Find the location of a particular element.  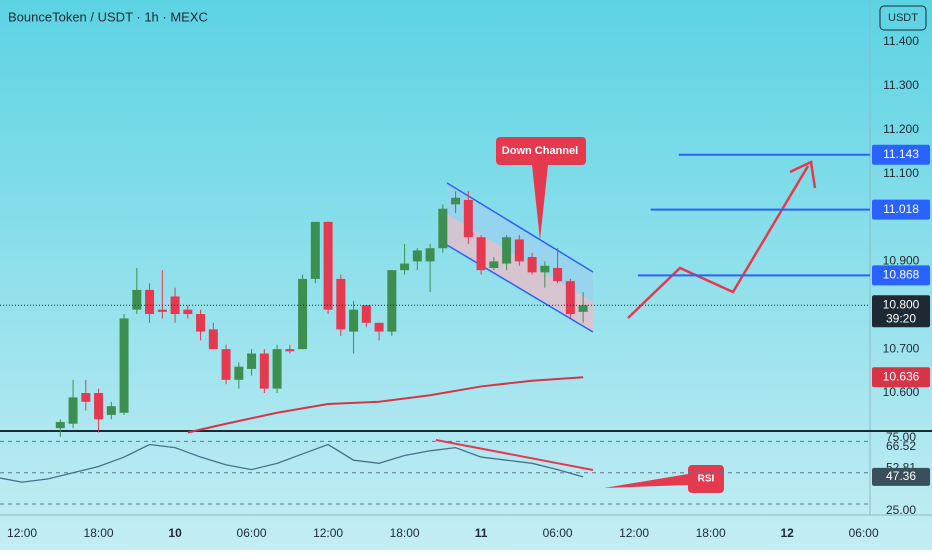

rsi-current-label: 47.36 is located at coordinates (901, 476).